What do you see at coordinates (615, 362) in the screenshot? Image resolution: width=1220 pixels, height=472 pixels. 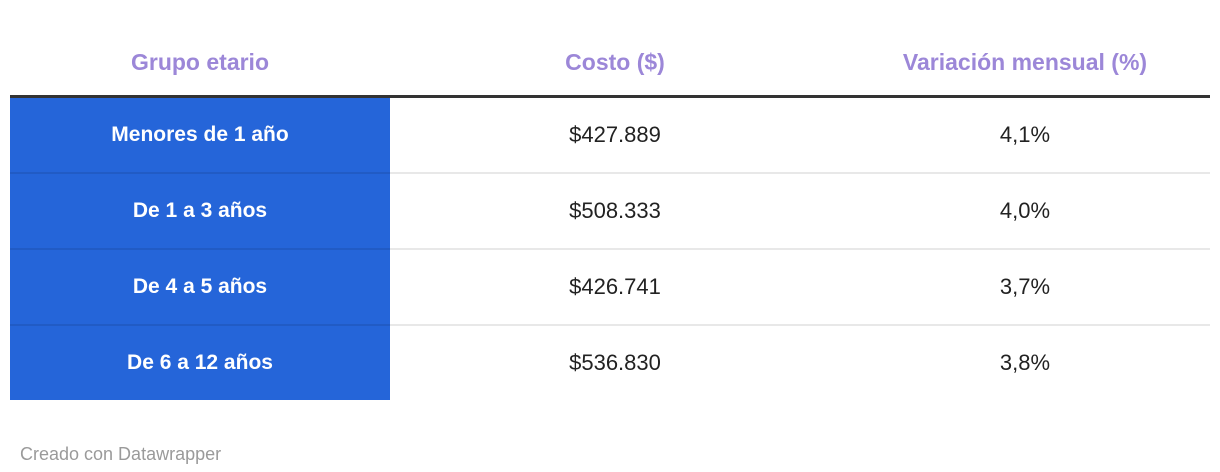 I see `cost-value: $536.830` at bounding box center [615, 362].